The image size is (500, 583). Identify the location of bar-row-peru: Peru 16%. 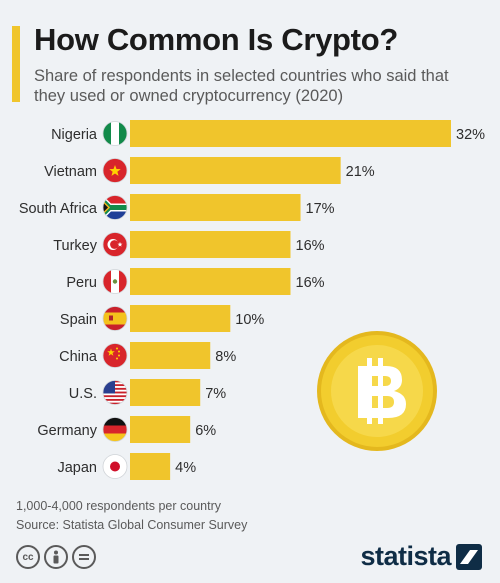
(195, 281).